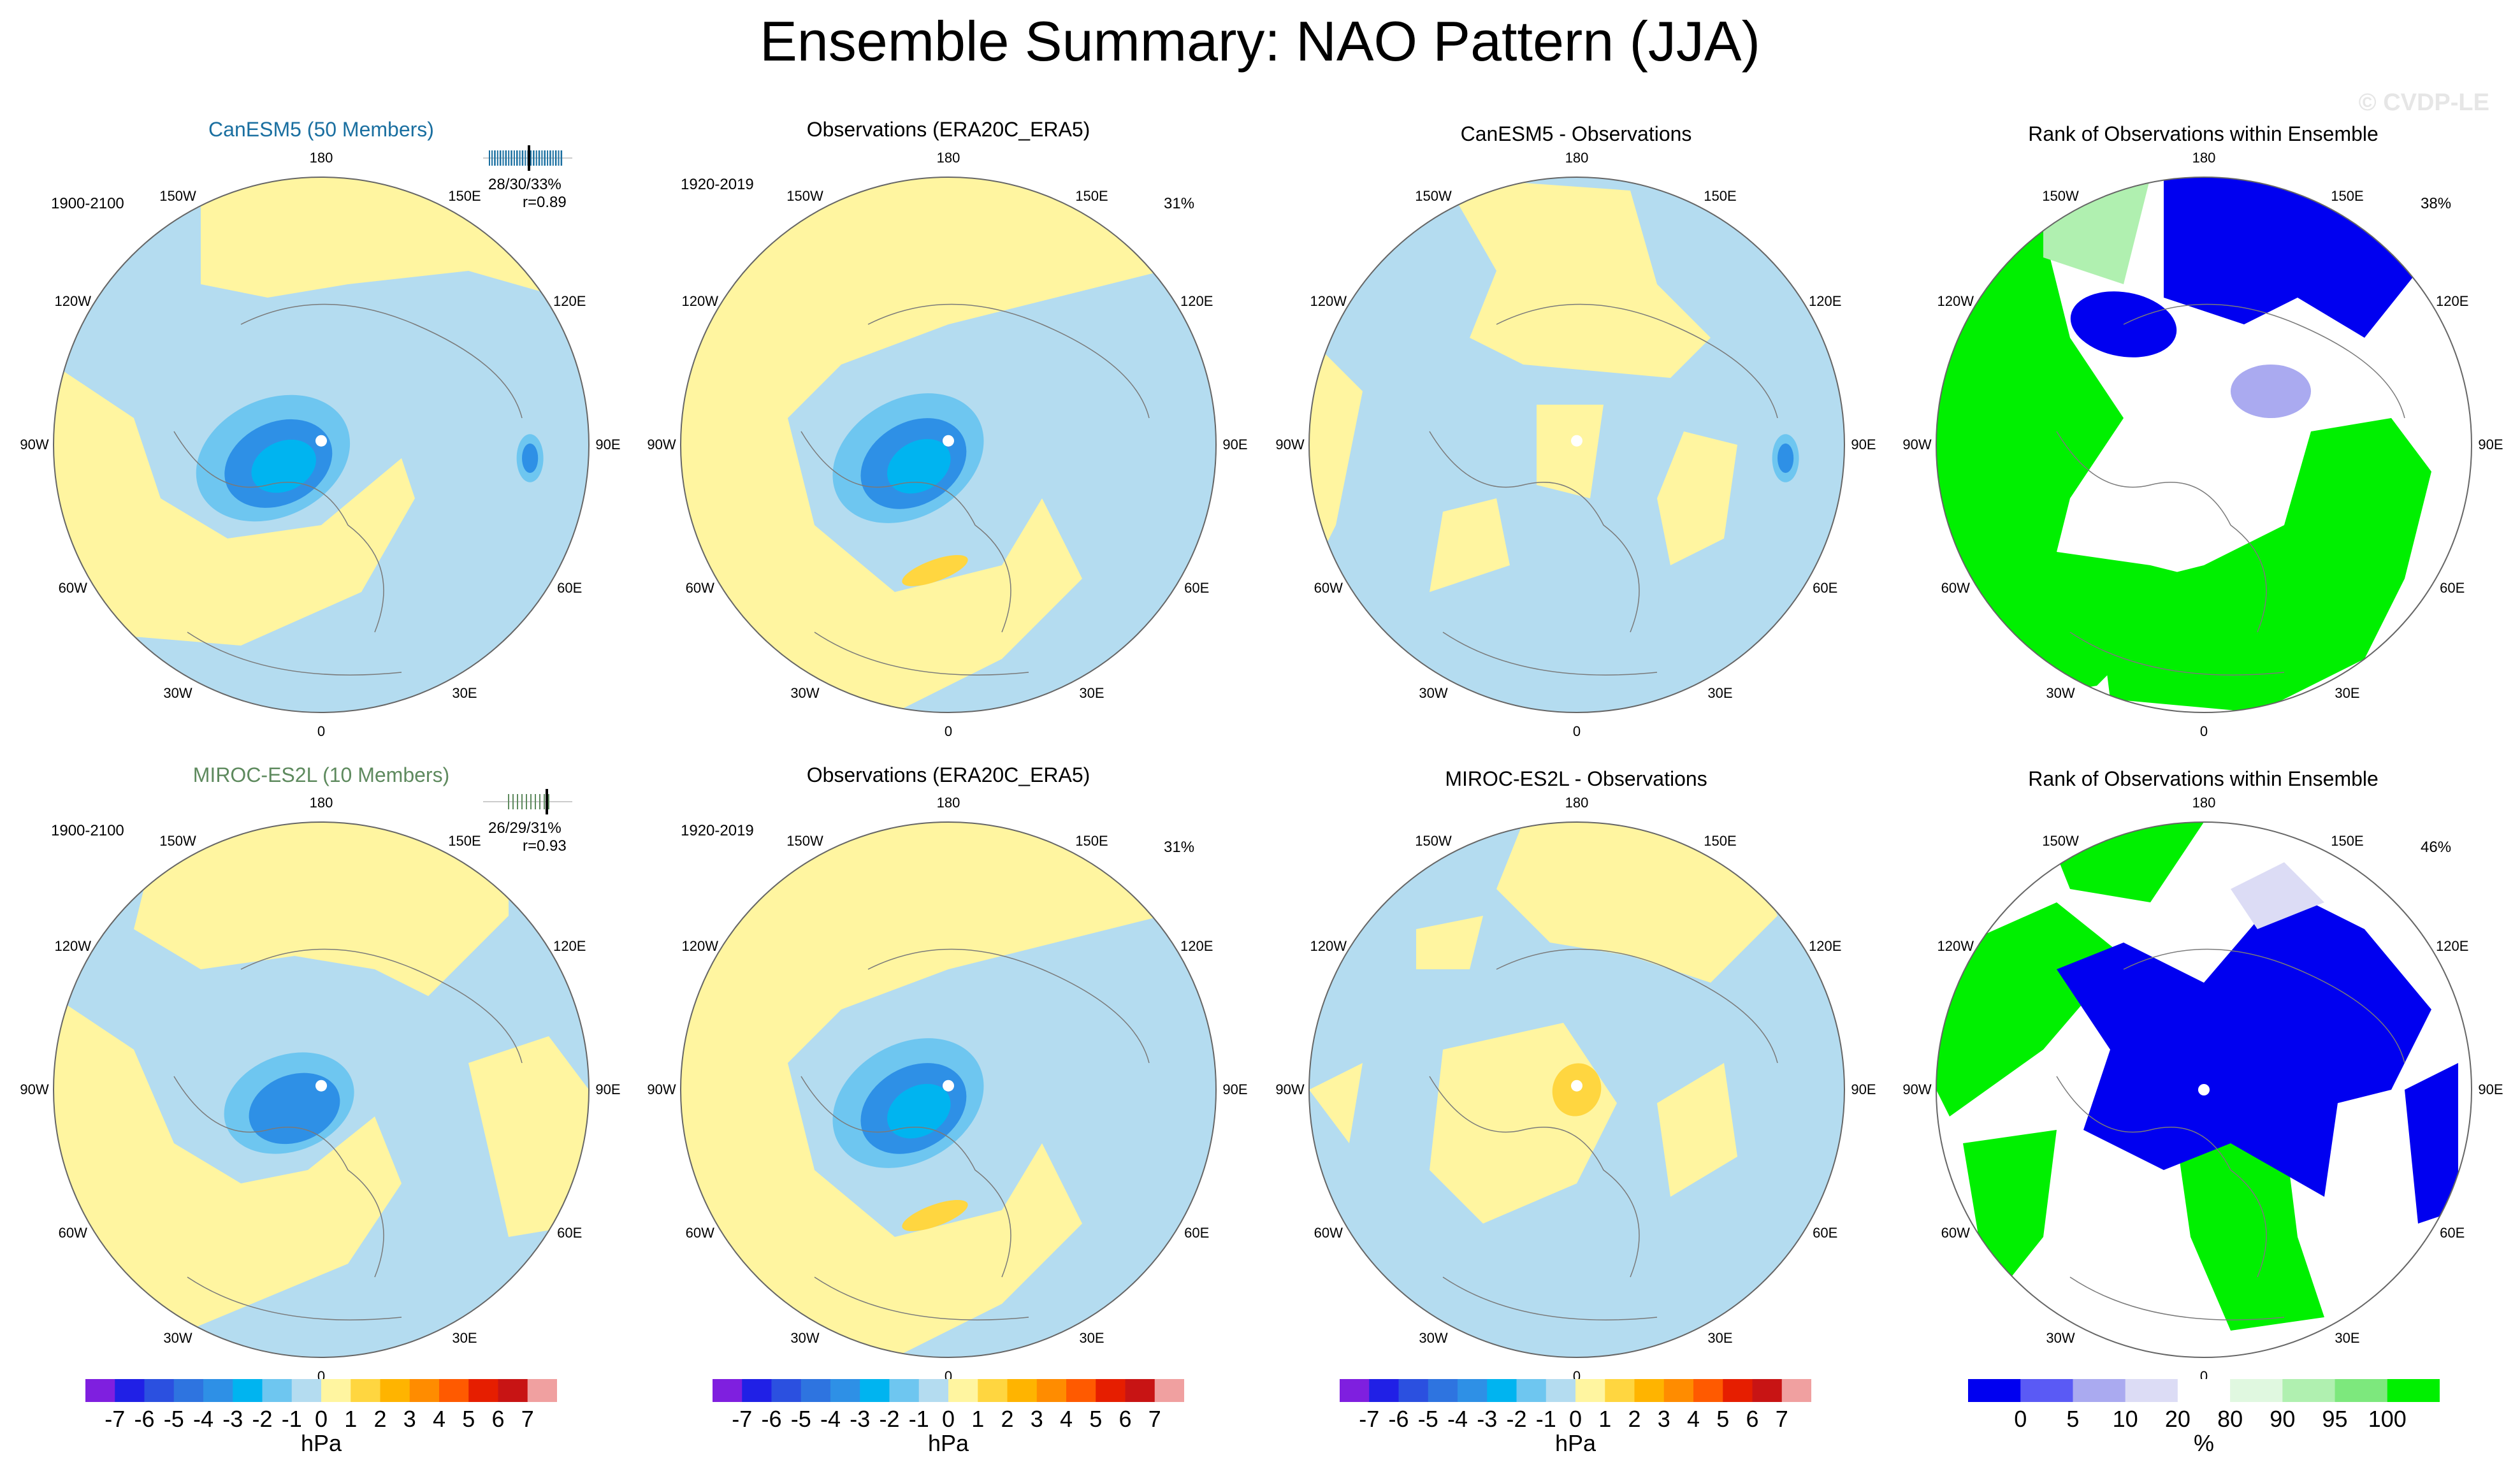  I want to click on rank-verylightblue, so click(2277, 895).